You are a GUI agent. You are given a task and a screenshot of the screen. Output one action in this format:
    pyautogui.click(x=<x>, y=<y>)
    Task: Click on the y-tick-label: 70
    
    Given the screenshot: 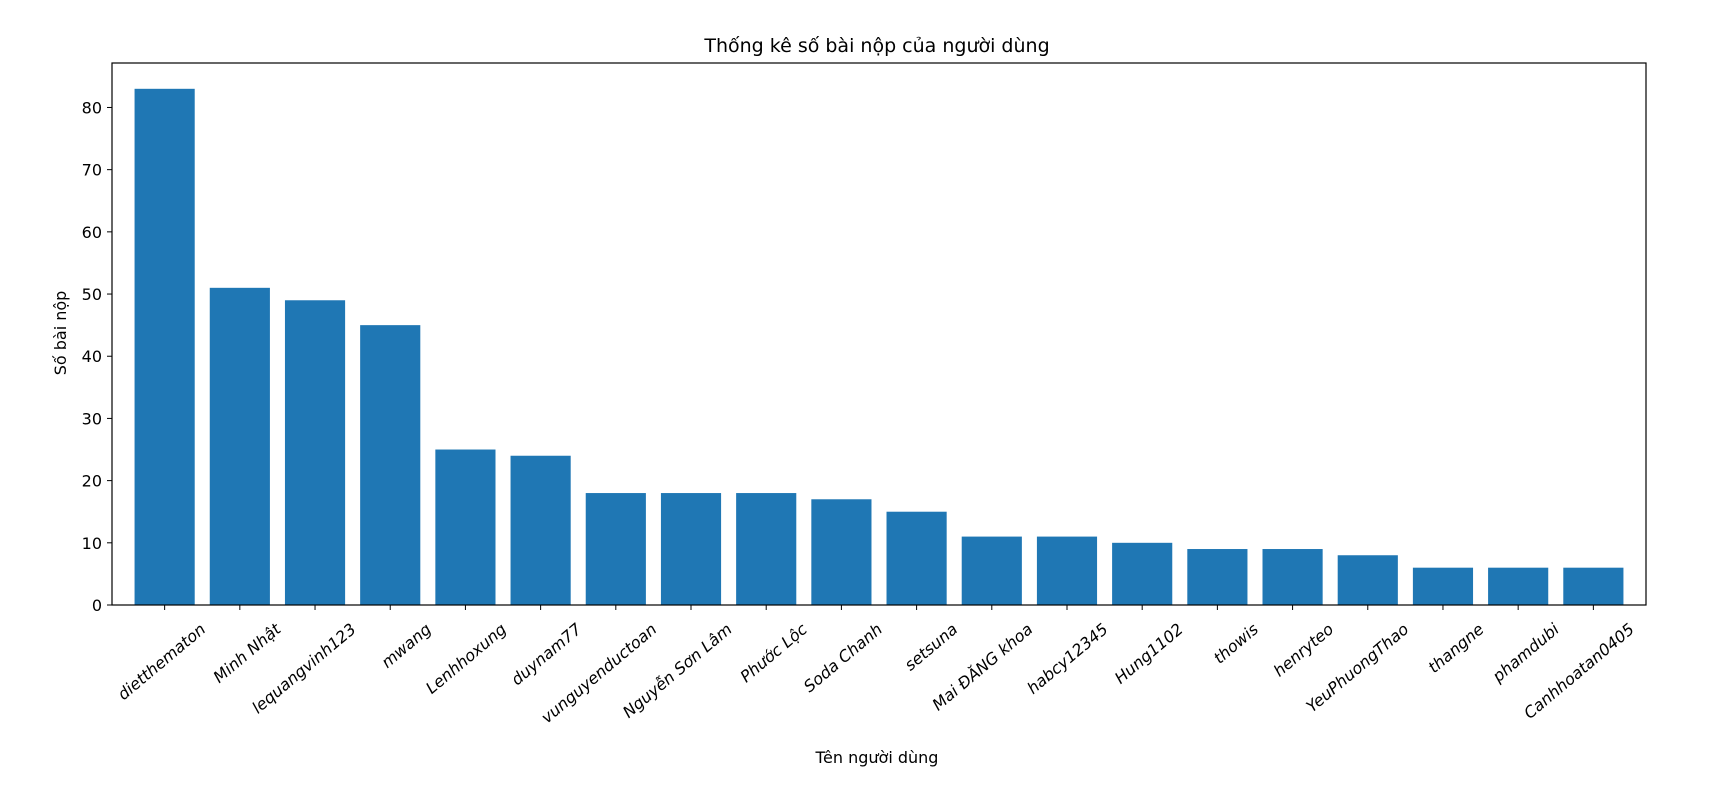 What is the action you would take?
    pyautogui.click(x=92, y=170)
    